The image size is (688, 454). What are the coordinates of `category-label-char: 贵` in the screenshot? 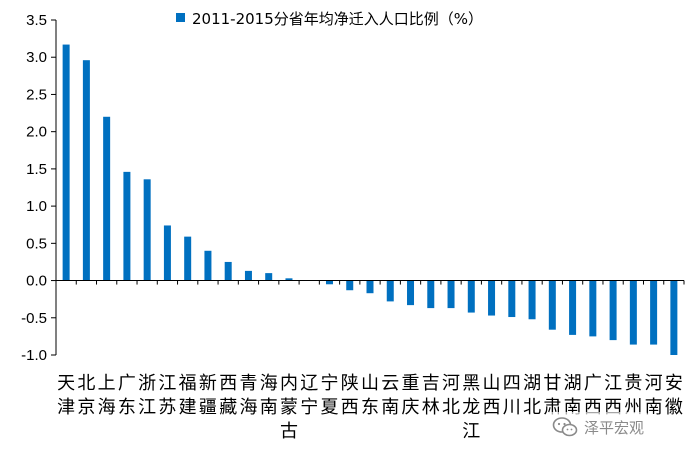 It's located at (633, 383).